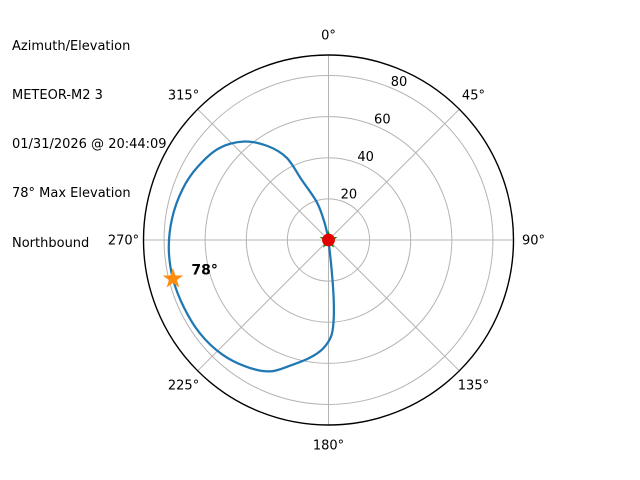 The height and width of the screenshot is (480, 640). What do you see at coordinates (51, 243) in the screenshot?
I see `pass-direction: Northbound` at bounding box center [51, 243].